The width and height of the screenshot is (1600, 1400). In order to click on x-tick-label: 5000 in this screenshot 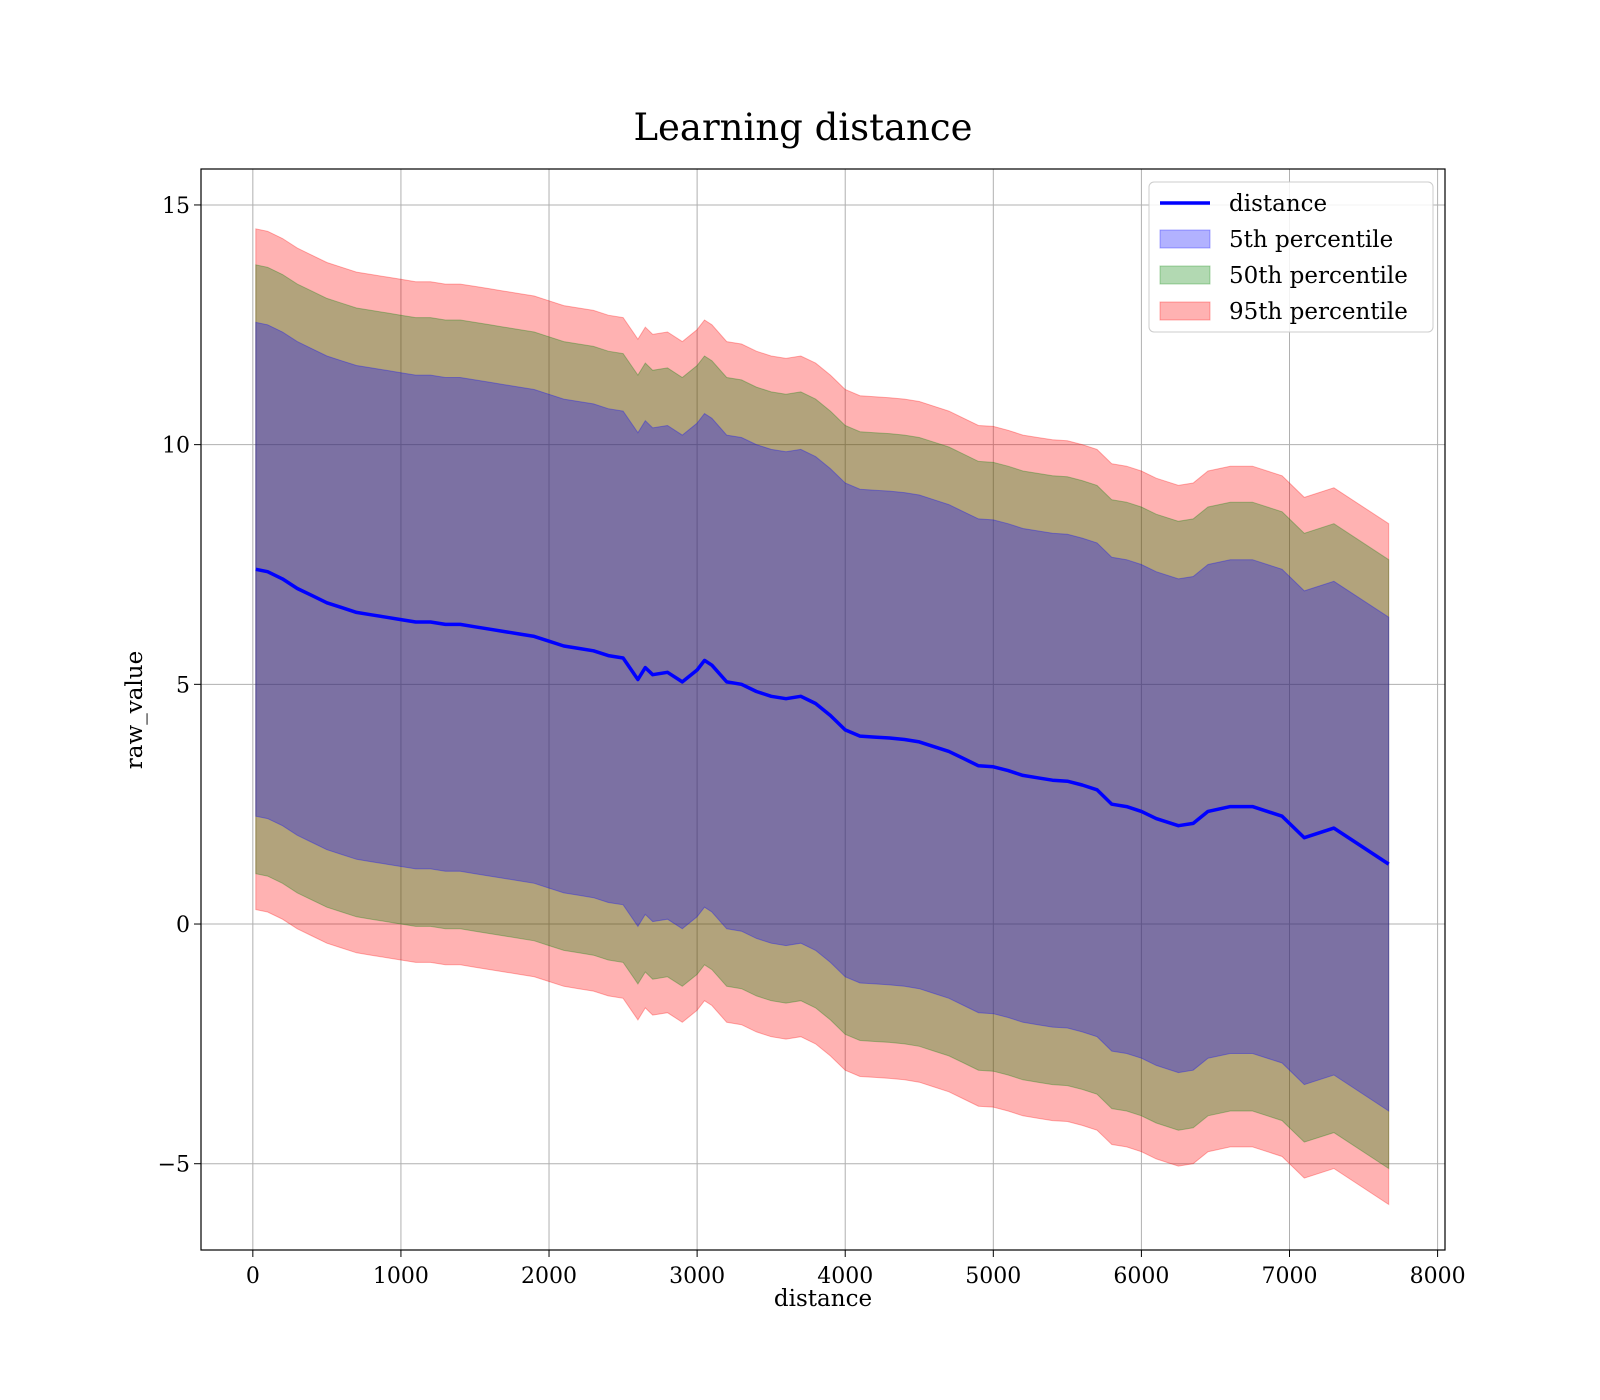, I will do `click(993, 1276)`.